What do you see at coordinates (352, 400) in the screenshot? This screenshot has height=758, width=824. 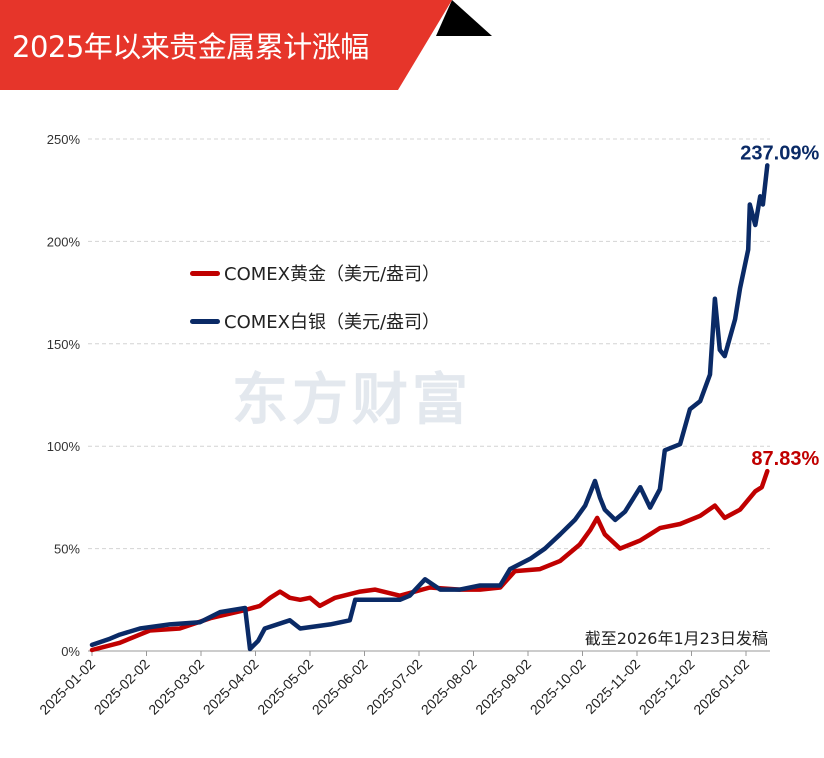 I see `watermark: 东方财富` at bounding box center [352, 400].